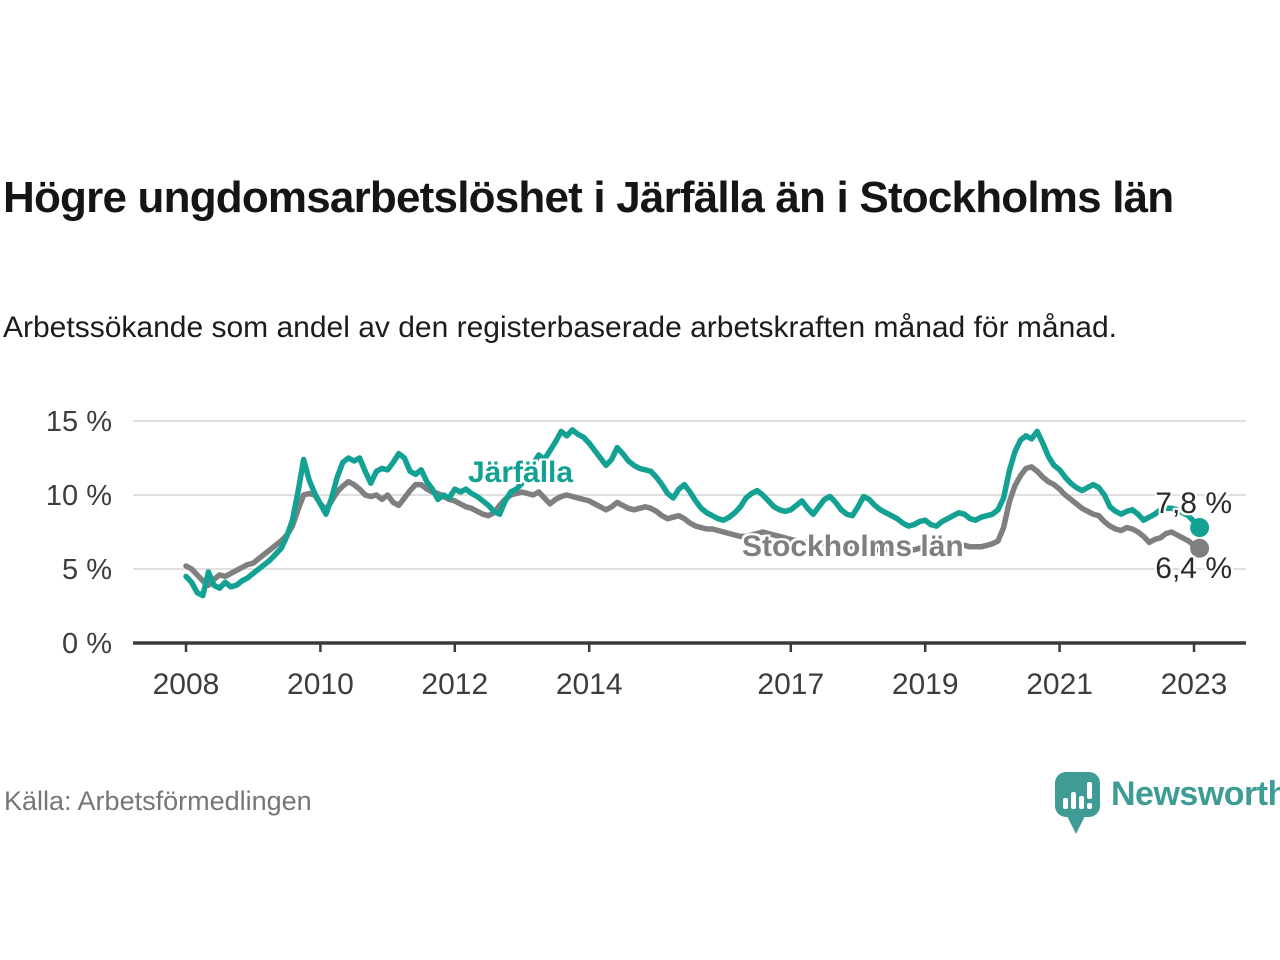 The width and height of the screenshot is (1280, 960). What do you see at coordinates (790, 684) in the screenshot?
I see `svg-text: 2017` at bounding box center [790, 684].